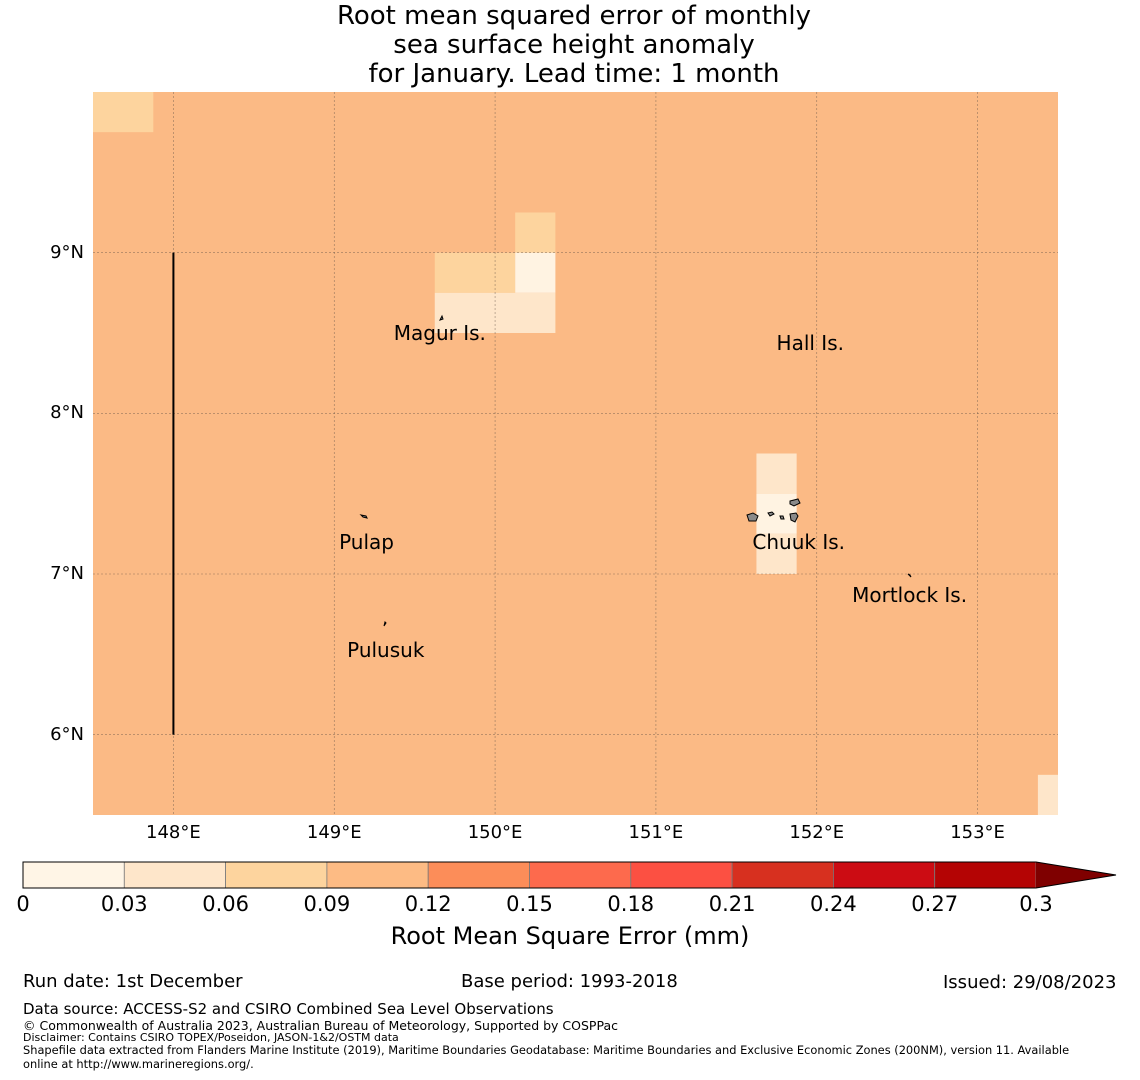 The width and height of the screenshot is (1140, 1080). What do you see at coordinates (574, 16) in the screenshot?
I see `title-line-1: Root mean squared error of monthly` at bounding box center [574, 16].